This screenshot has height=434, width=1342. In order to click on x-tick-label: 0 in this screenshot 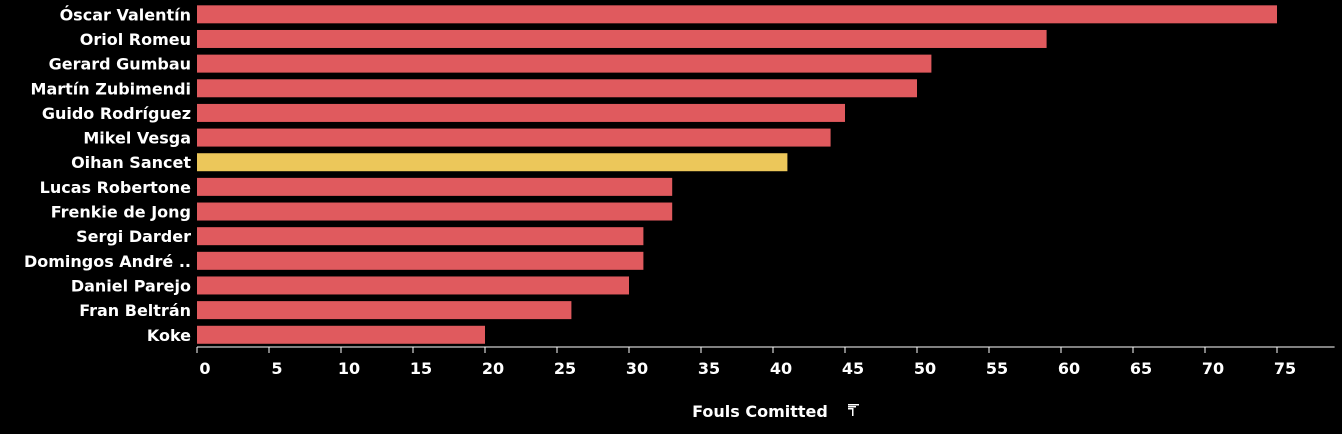, I will do `click(204, 368)`.